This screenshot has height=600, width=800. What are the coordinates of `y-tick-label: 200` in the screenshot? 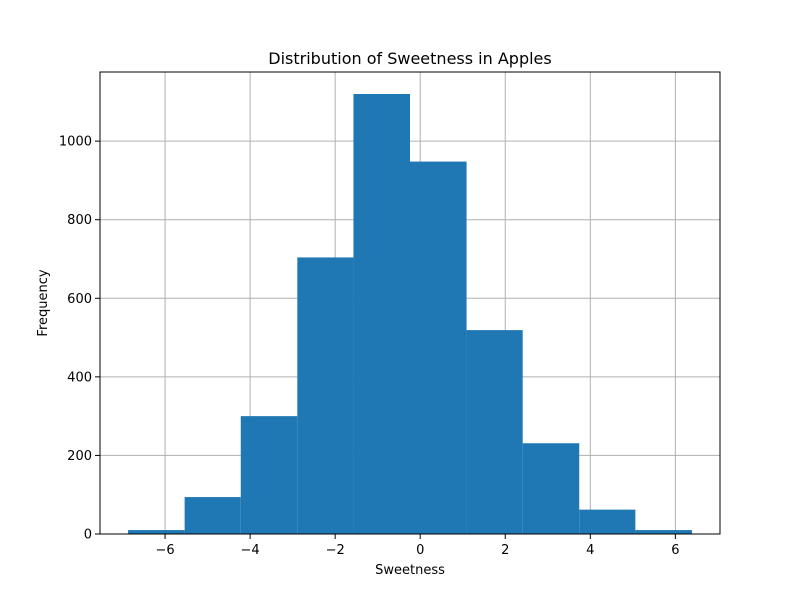 It's located at (79, 456).